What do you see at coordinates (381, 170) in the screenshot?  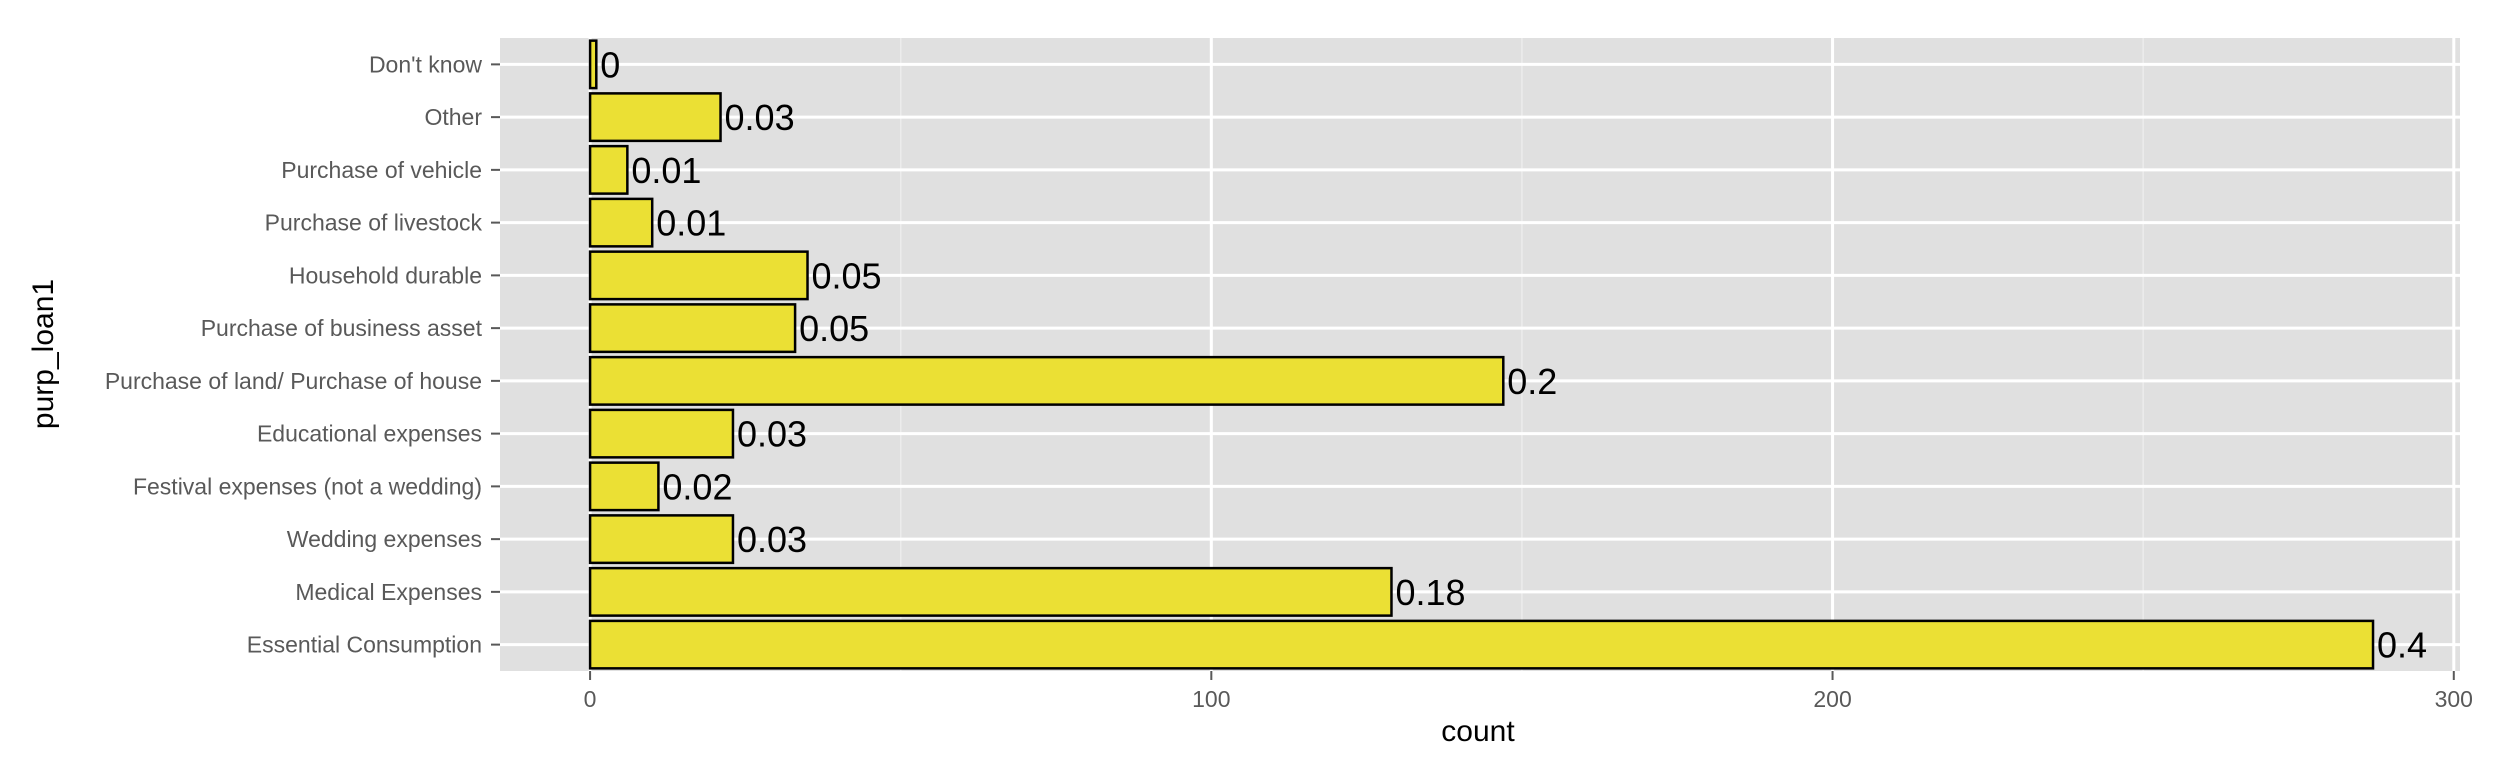 I see `y-tick-label: Purchase of vehicle` at bounding box center [381, 170].